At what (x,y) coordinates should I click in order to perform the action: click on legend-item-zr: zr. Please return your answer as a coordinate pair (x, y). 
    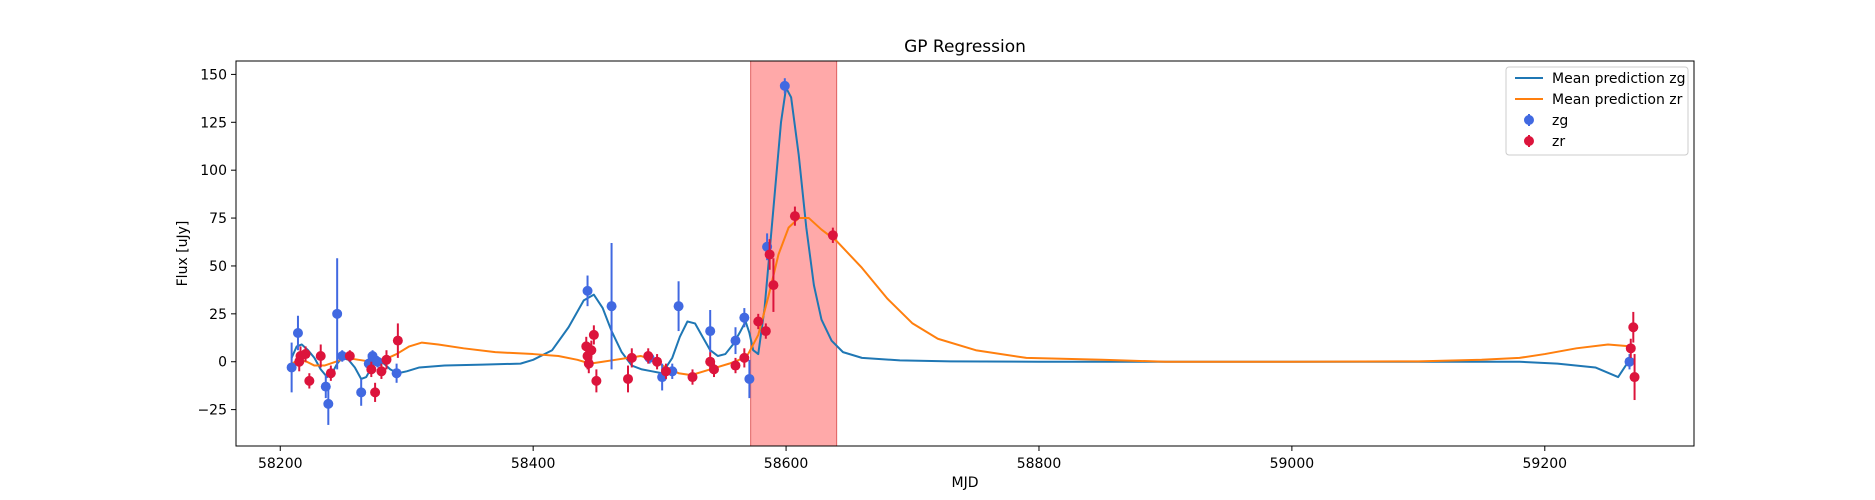
    Looking at the image, I should click on (1544, 142).